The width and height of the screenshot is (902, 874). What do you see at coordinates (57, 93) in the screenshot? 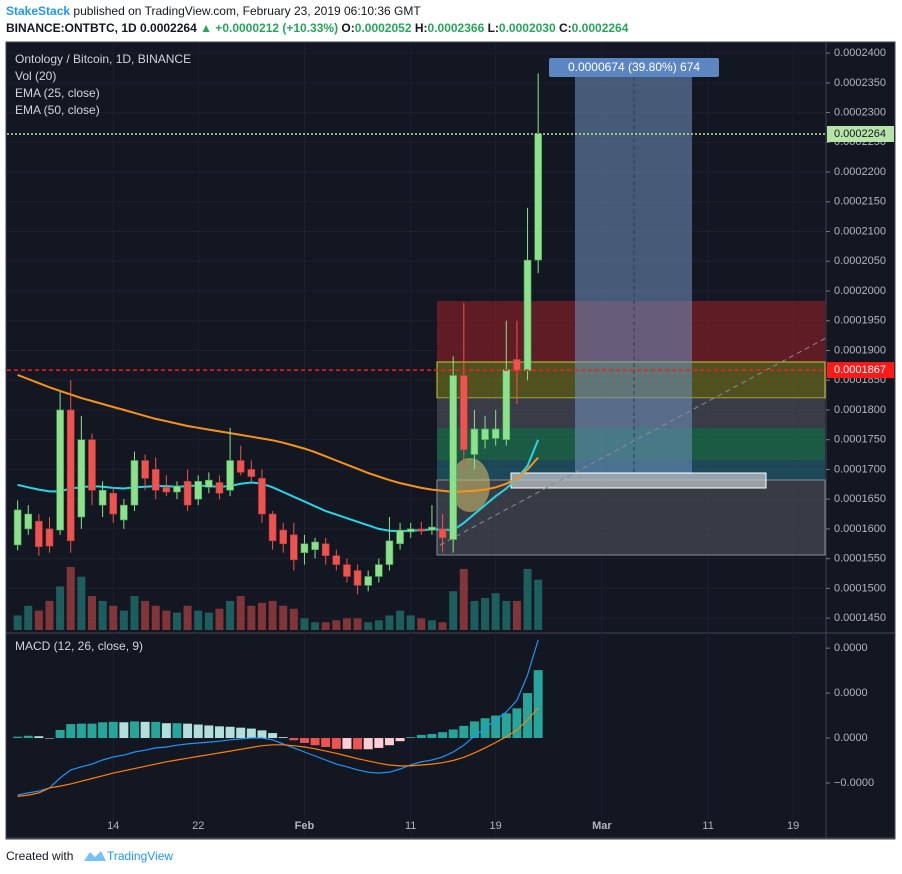
I see `legend-entry: EMA (25, close)` at bounding box center [57, 93].